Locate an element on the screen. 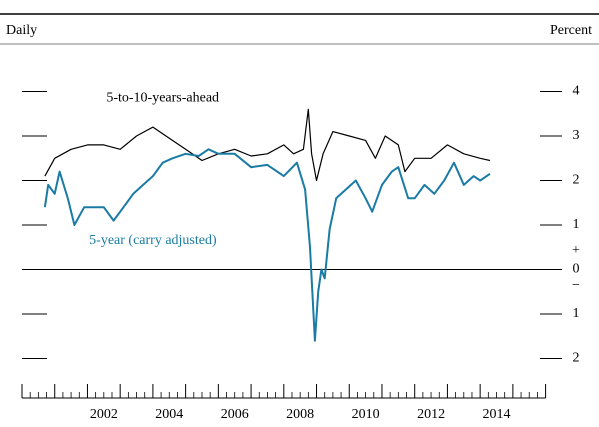 This screenshot has width=599, height=427. left-label: Daily is located at coordinates (21, 30).